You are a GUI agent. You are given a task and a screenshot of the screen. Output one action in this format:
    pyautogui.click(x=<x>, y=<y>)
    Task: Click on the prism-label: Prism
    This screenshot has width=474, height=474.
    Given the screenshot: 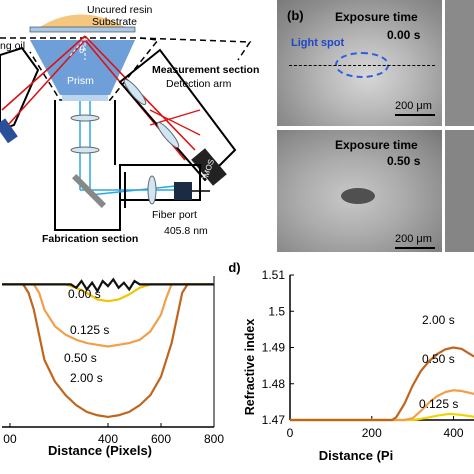 What is the action you would take?
    pyautogui.click(x=80, y=81)
    